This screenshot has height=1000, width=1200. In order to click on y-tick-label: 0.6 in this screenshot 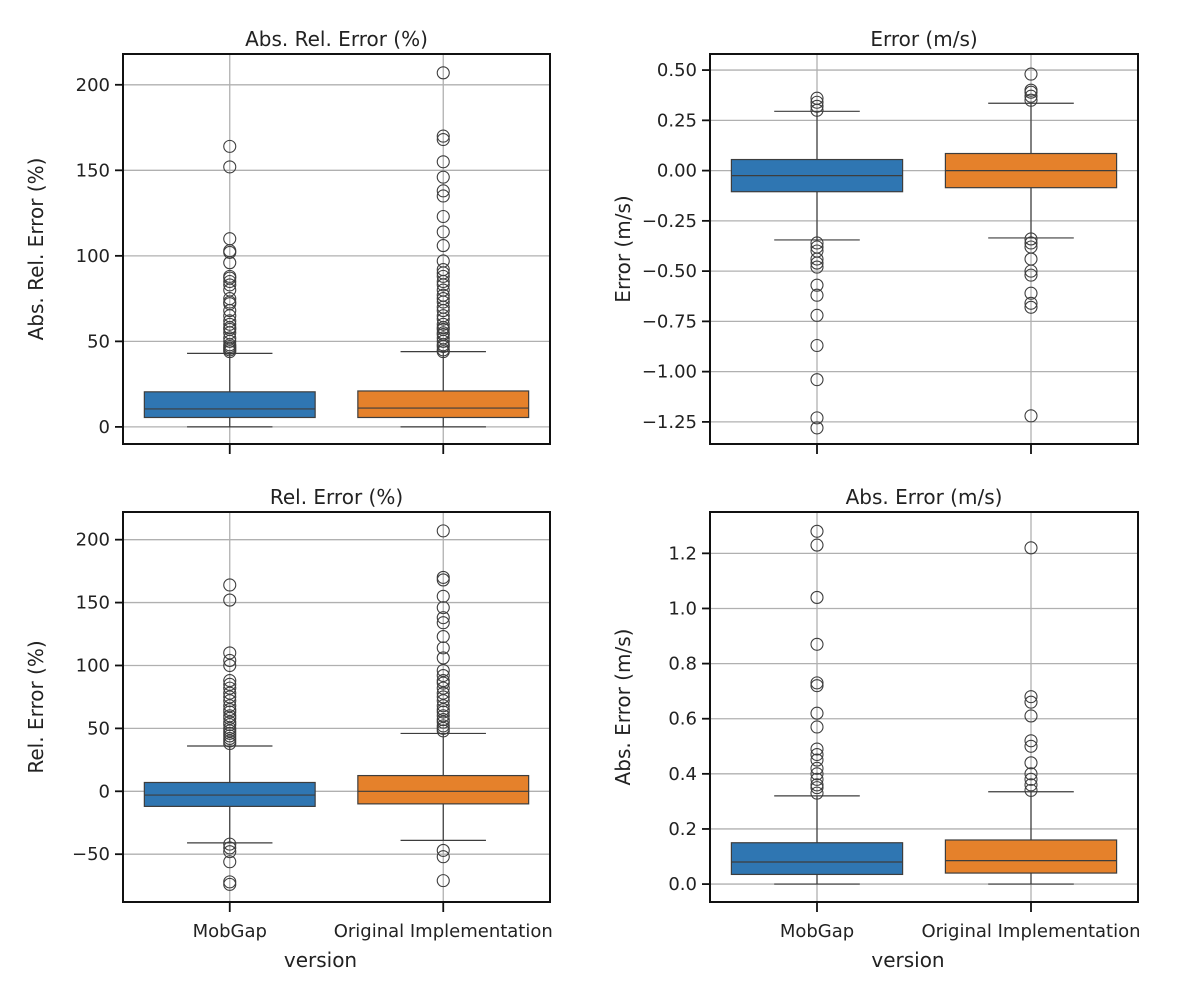, I will do `click(682, 719)`.